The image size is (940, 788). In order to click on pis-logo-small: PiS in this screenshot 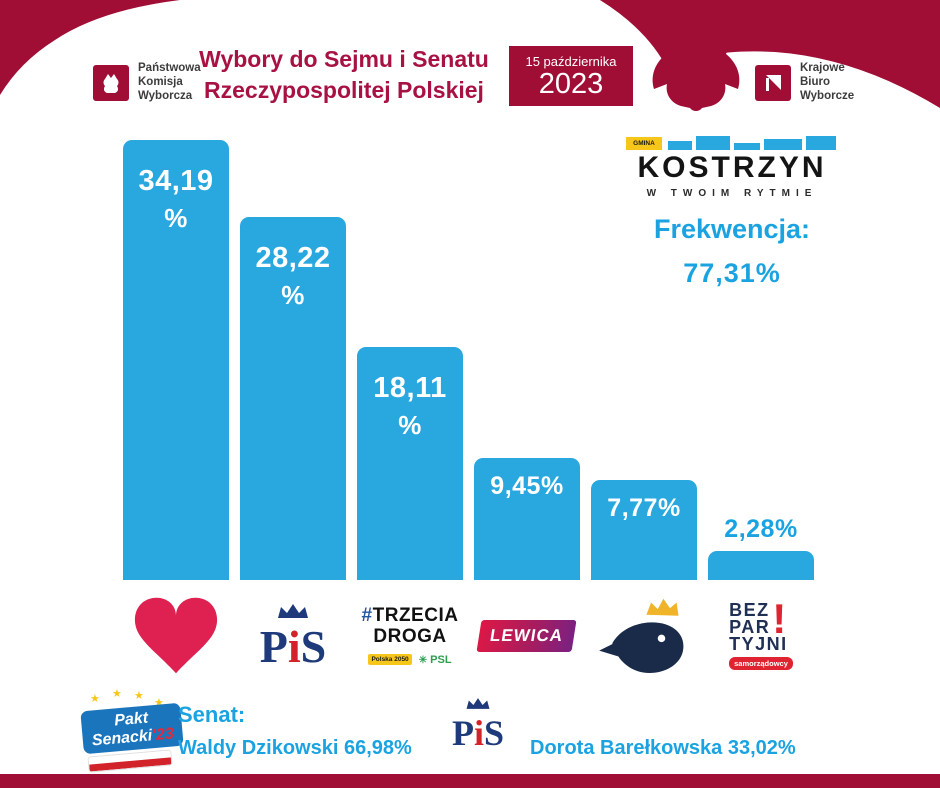, I will do `click(478, 724)`.